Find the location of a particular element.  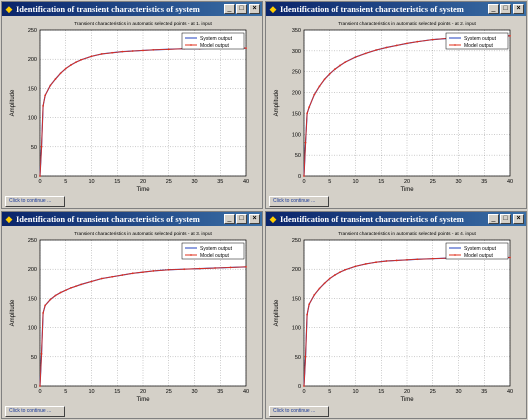

matlab-figure-icon: ◆ is located at coordinates (9, 9).